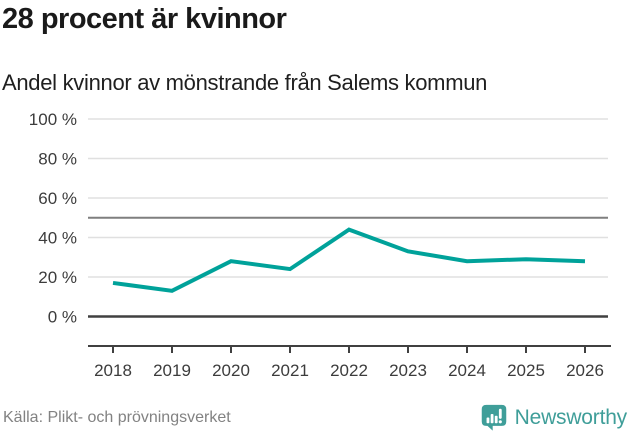  What do you see at coordinates (117, 417) in the screenshot?
I see `source-caption: Källa: Plikt- och prövningsverket` at bounding box center [117, 417].